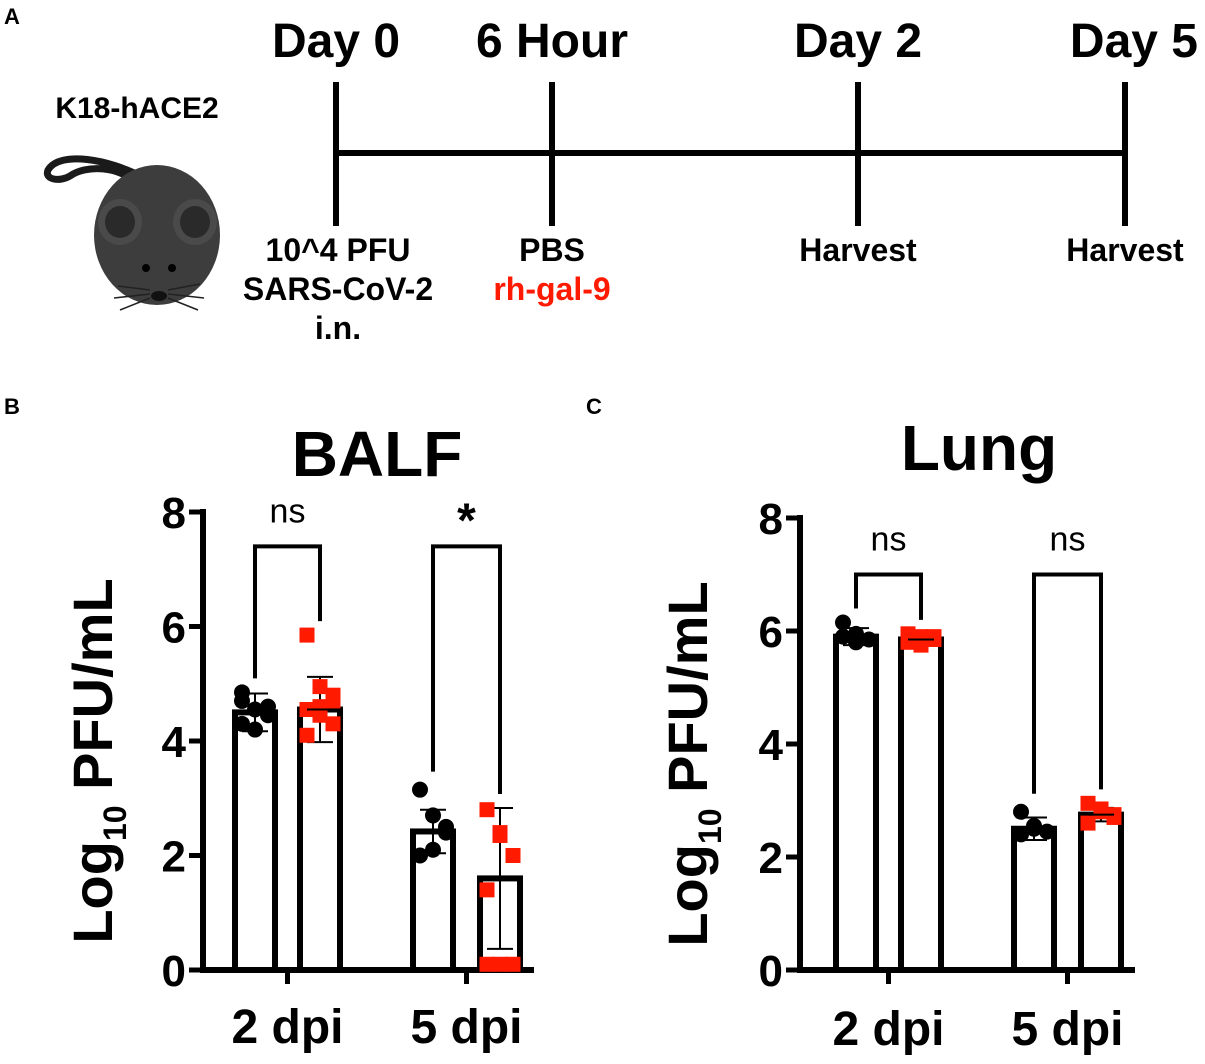  I want to click on timeline-detail-0-1: SARS-CoV-2, so click(338, 289).